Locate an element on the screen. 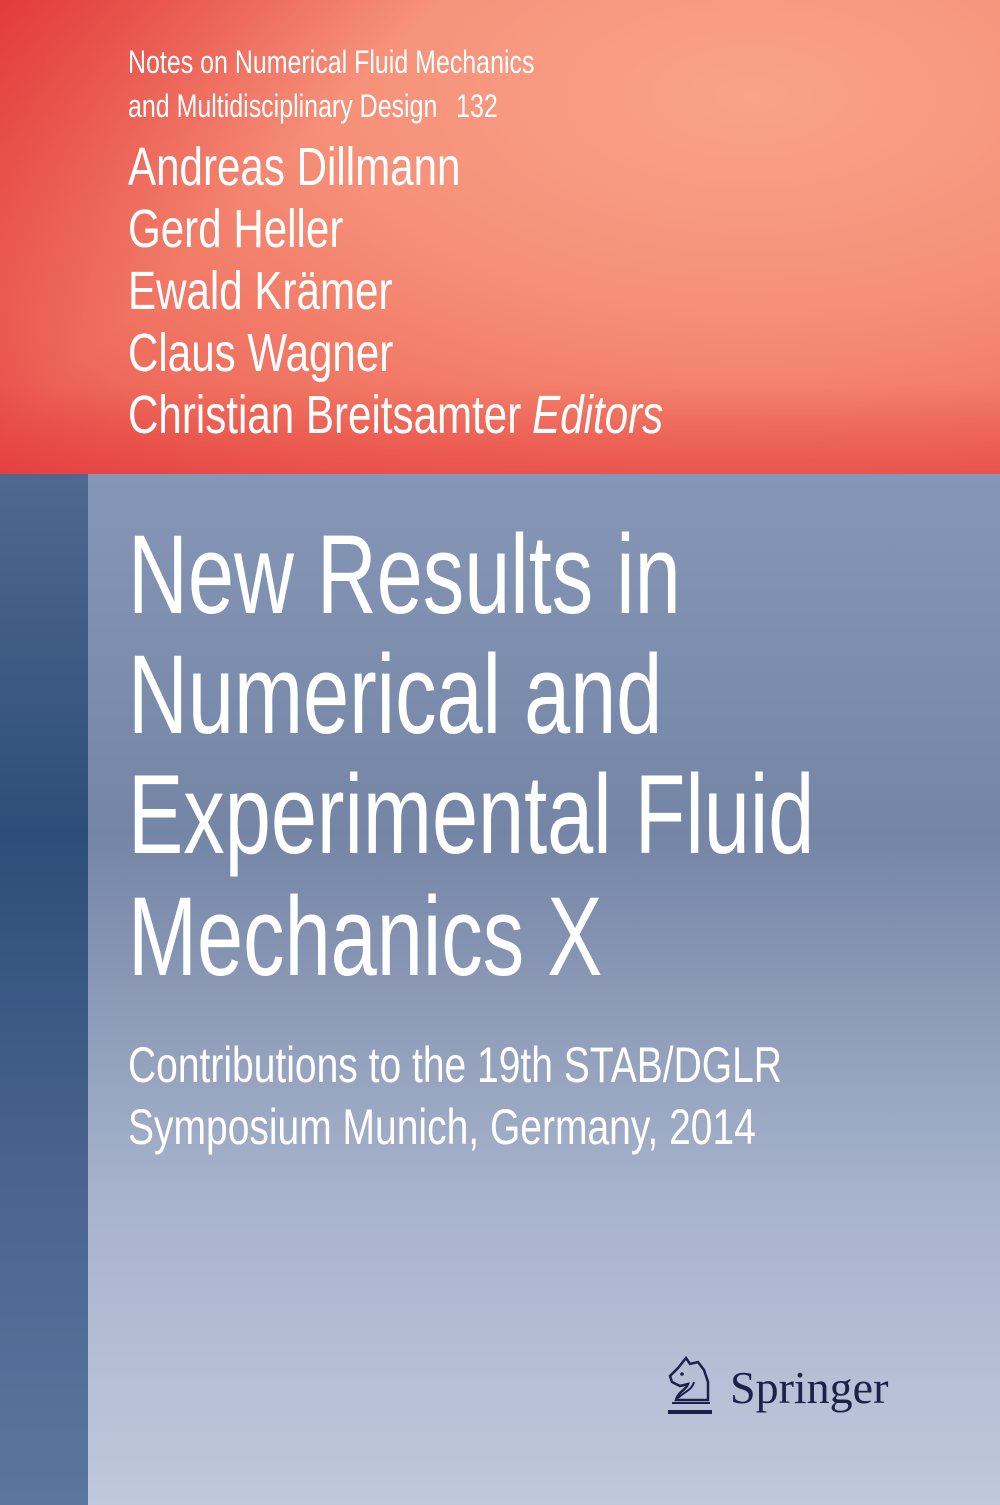 Image resolution: width=1000 pixels, height=1505 pixels. series-title-line1: Notes on Numerical Fluid Mechanics is located at coordinates (331, 62).